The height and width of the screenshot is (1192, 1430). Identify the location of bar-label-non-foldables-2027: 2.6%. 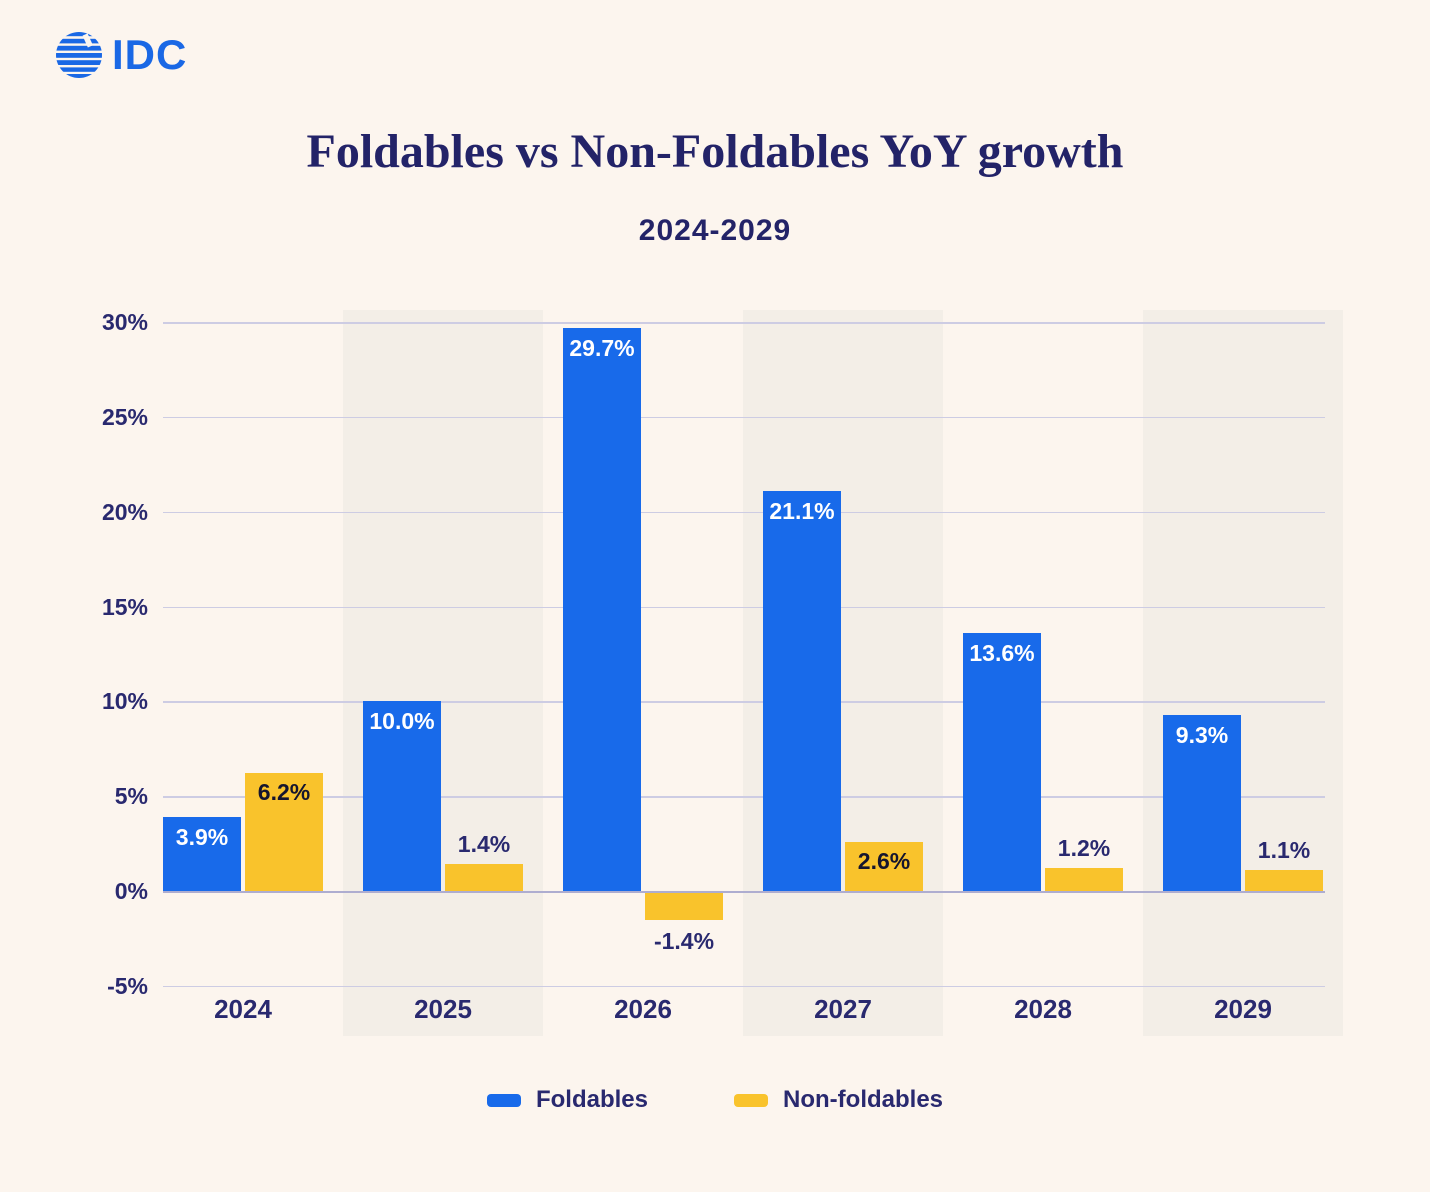
(884, 860).